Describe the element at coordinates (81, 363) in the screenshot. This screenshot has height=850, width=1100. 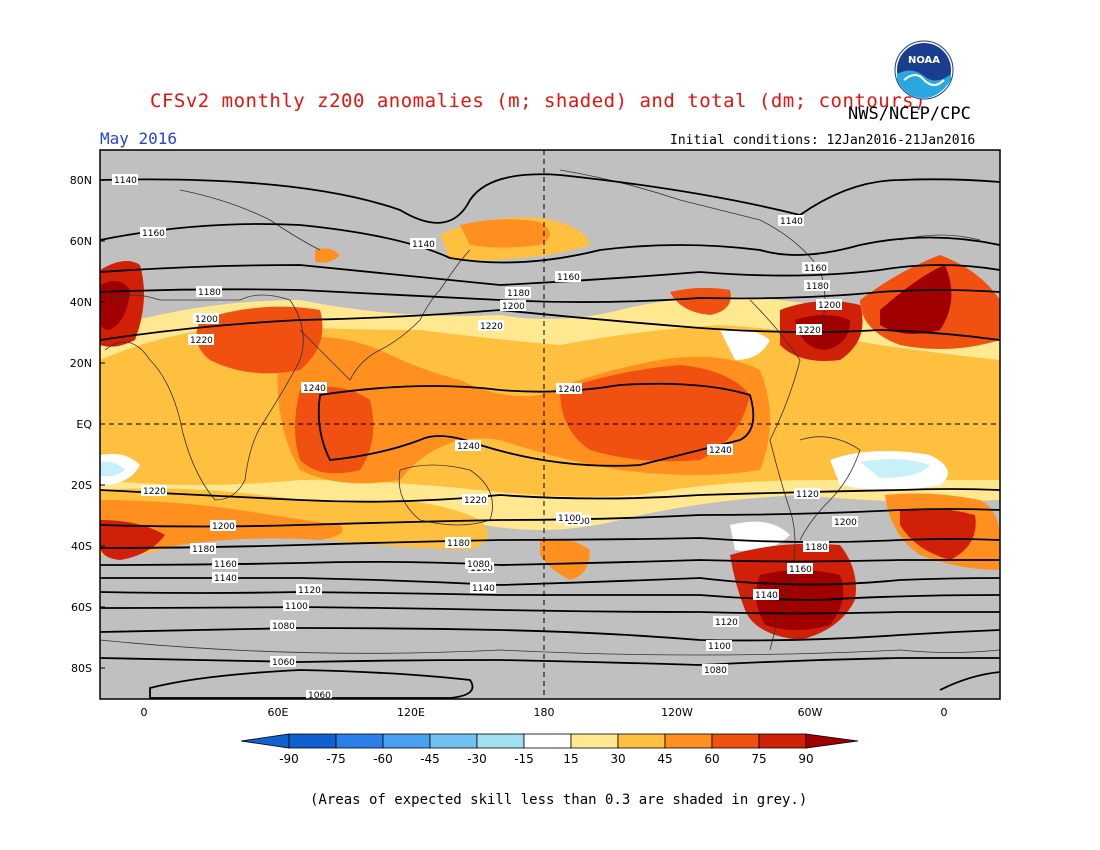
I see `lat-label: 20N` at that location.